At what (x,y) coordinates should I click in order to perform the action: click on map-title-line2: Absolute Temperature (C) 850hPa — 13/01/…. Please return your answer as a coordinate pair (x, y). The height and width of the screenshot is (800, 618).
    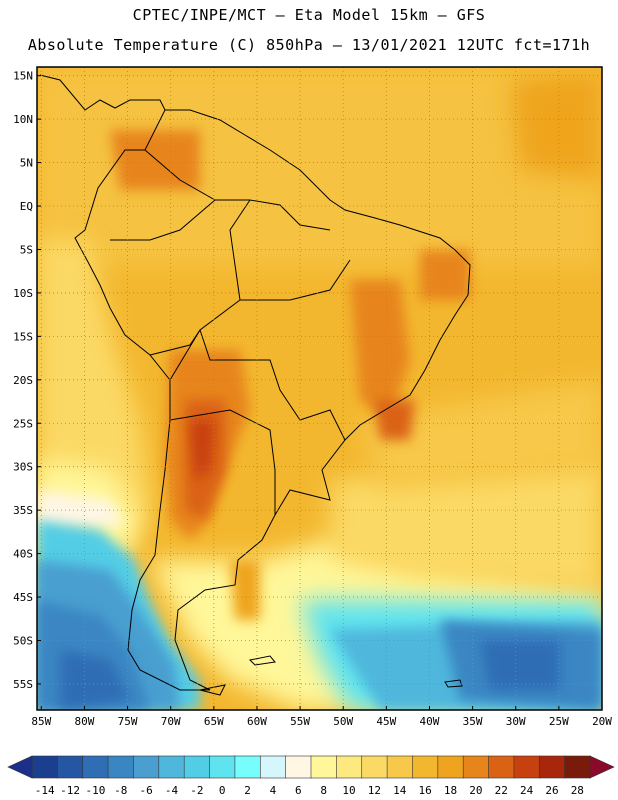
    Looking at the image, I should click on (309, 45).